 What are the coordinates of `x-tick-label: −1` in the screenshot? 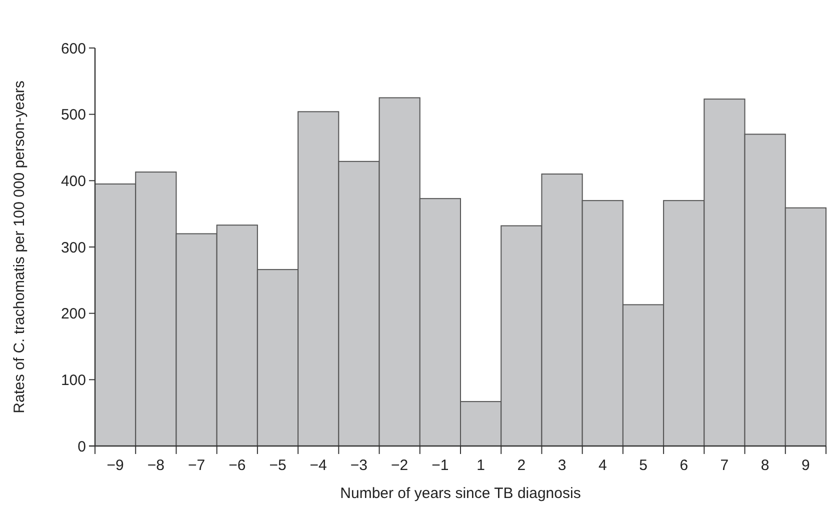 It's located at (440, 465).